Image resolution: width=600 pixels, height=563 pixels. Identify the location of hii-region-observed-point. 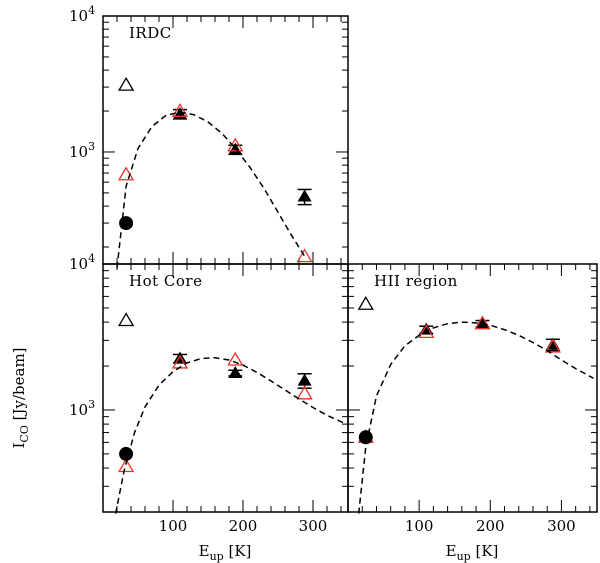
(482, 322).